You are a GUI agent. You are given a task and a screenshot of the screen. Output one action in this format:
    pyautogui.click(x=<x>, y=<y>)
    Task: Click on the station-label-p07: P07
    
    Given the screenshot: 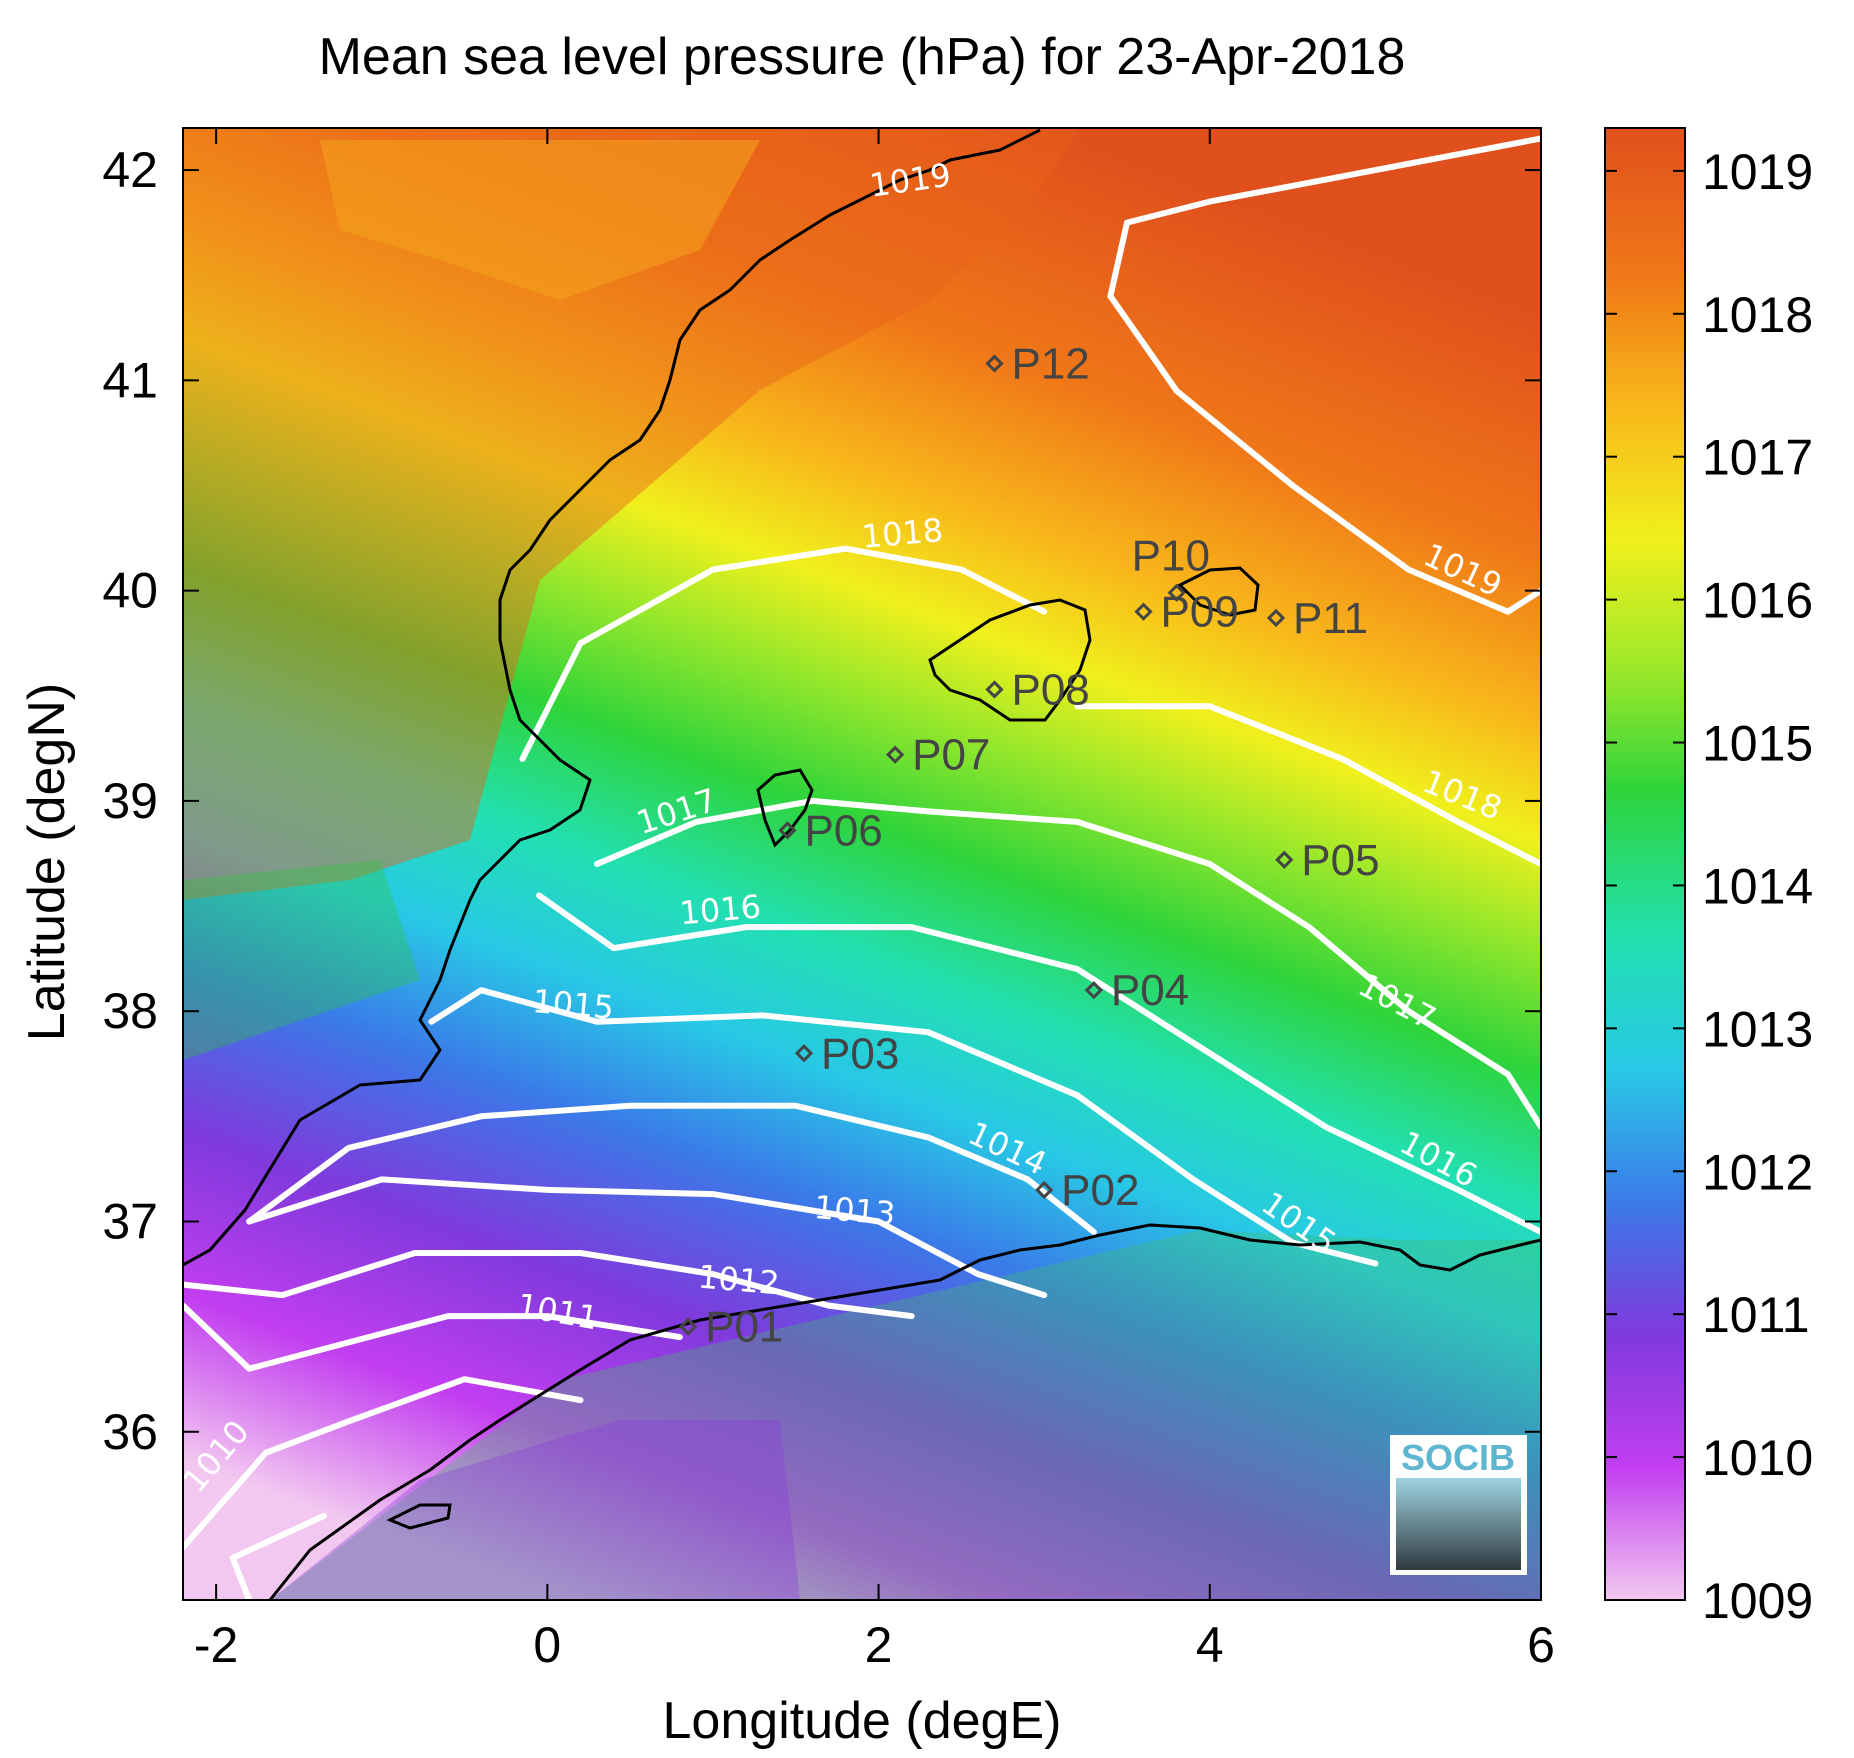 What is the action you would take?
    pyautogui.click(x=951, y=755)
    